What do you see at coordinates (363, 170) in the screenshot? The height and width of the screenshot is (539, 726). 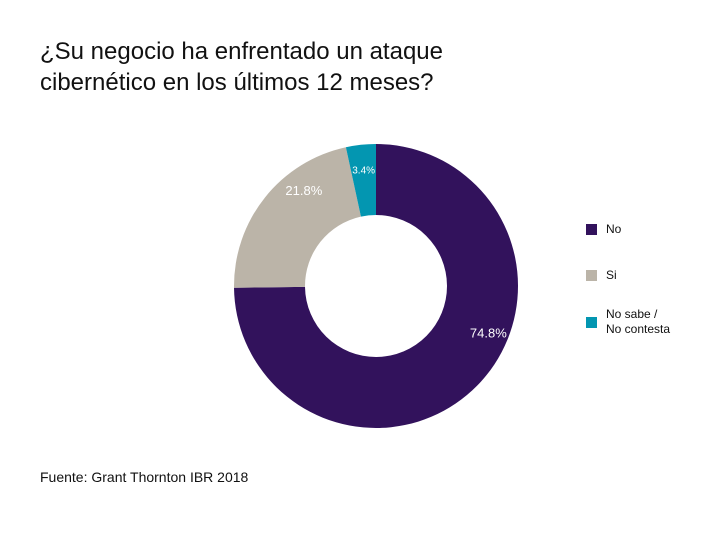 I see `data-label-no-sabe: 3.4%` at bounding box center [363, 170].